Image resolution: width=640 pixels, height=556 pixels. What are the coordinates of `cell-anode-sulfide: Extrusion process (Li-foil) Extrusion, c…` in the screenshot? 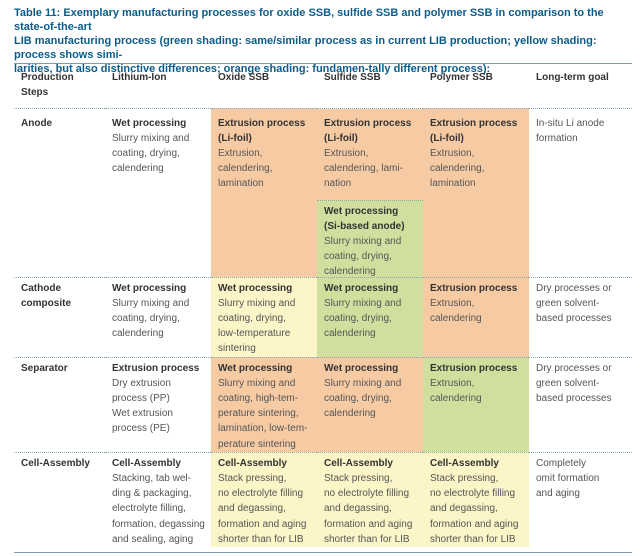 It's located at (370, 192).